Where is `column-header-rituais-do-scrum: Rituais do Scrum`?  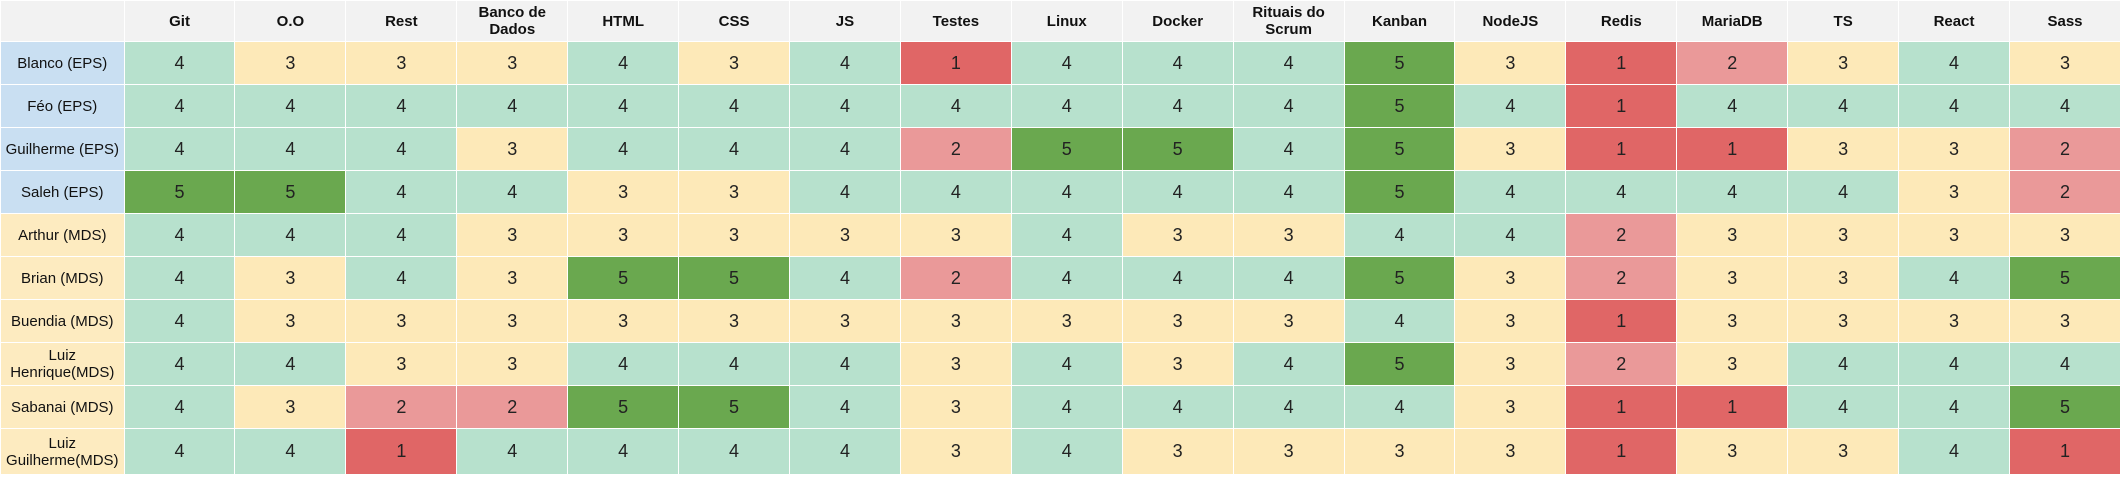 column-header-rituais-do-scrum: Rituais do Scrum is located at coordinates (1288, 21).